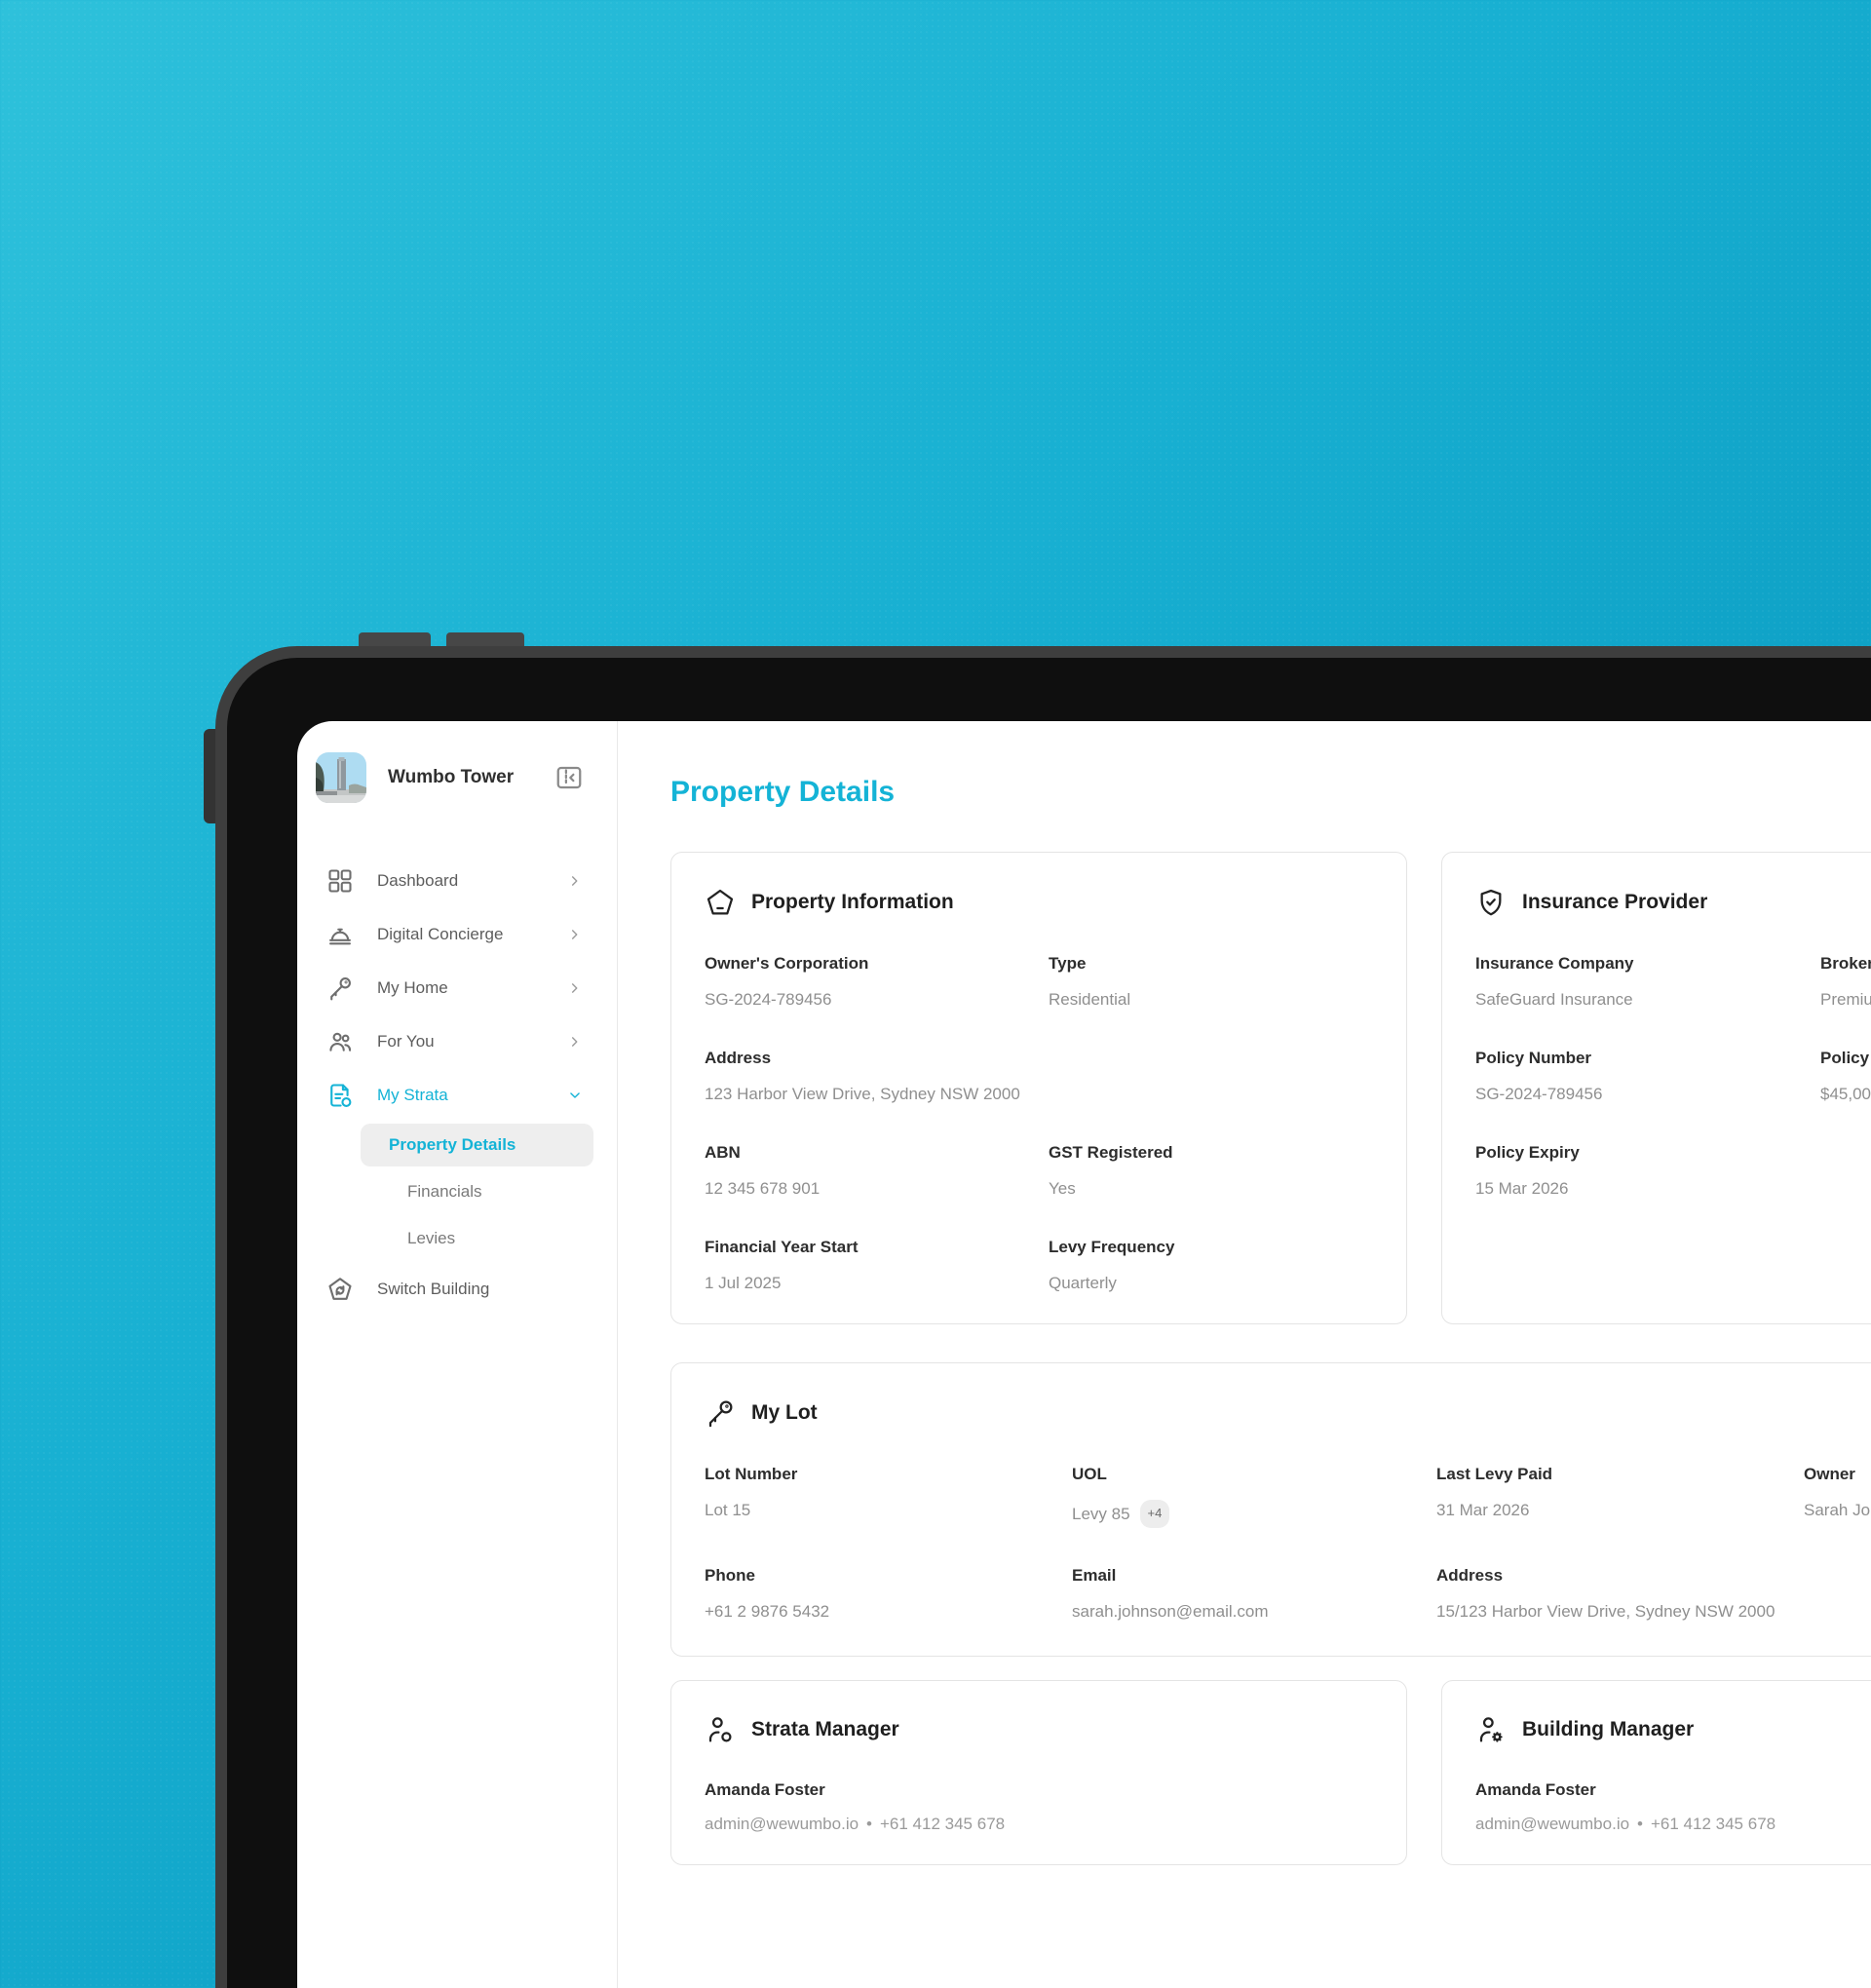 The width and height of the screenshot is (1871, 1988). Describe the element at coordinates (783, 792) in the screenshot. I see `page-title: Property Details` at that location.